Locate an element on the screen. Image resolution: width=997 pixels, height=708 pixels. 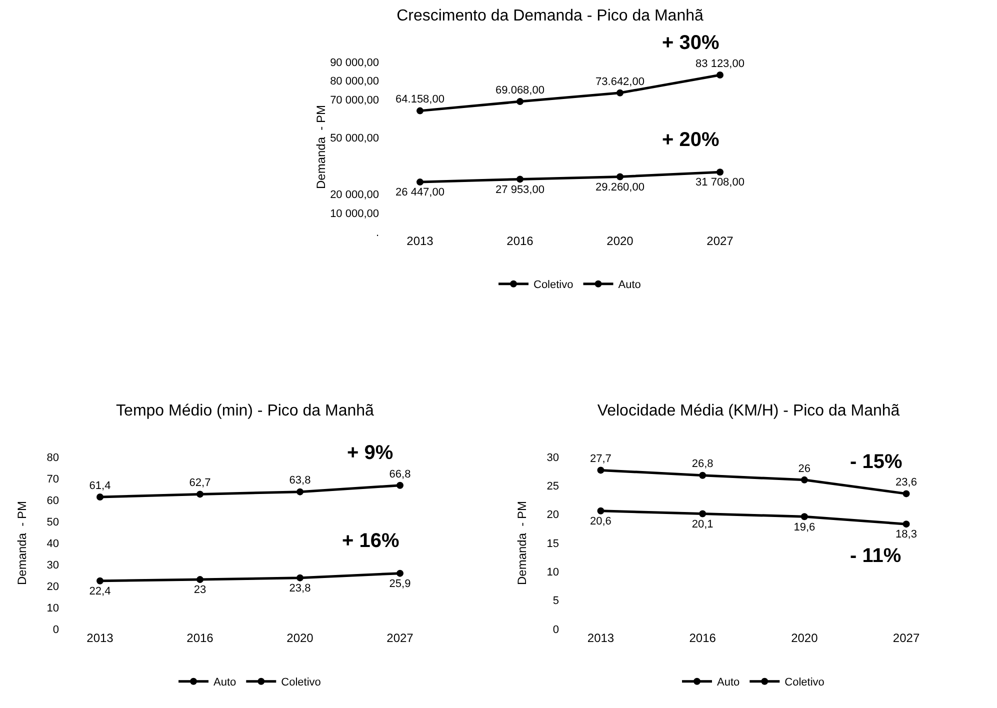
data-label: 64.158,00 is located at coordinates (420, 100).